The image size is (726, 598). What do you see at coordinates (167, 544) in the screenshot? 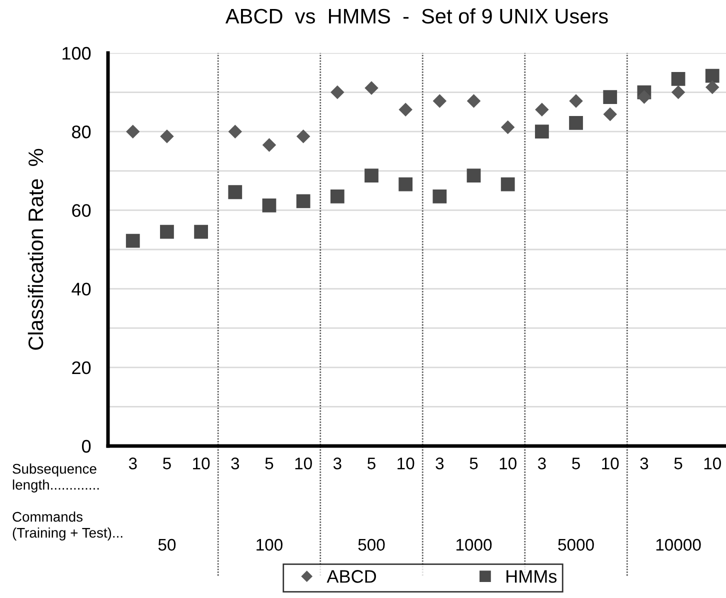
I see `text: 50` at bounding box center [167, 544].